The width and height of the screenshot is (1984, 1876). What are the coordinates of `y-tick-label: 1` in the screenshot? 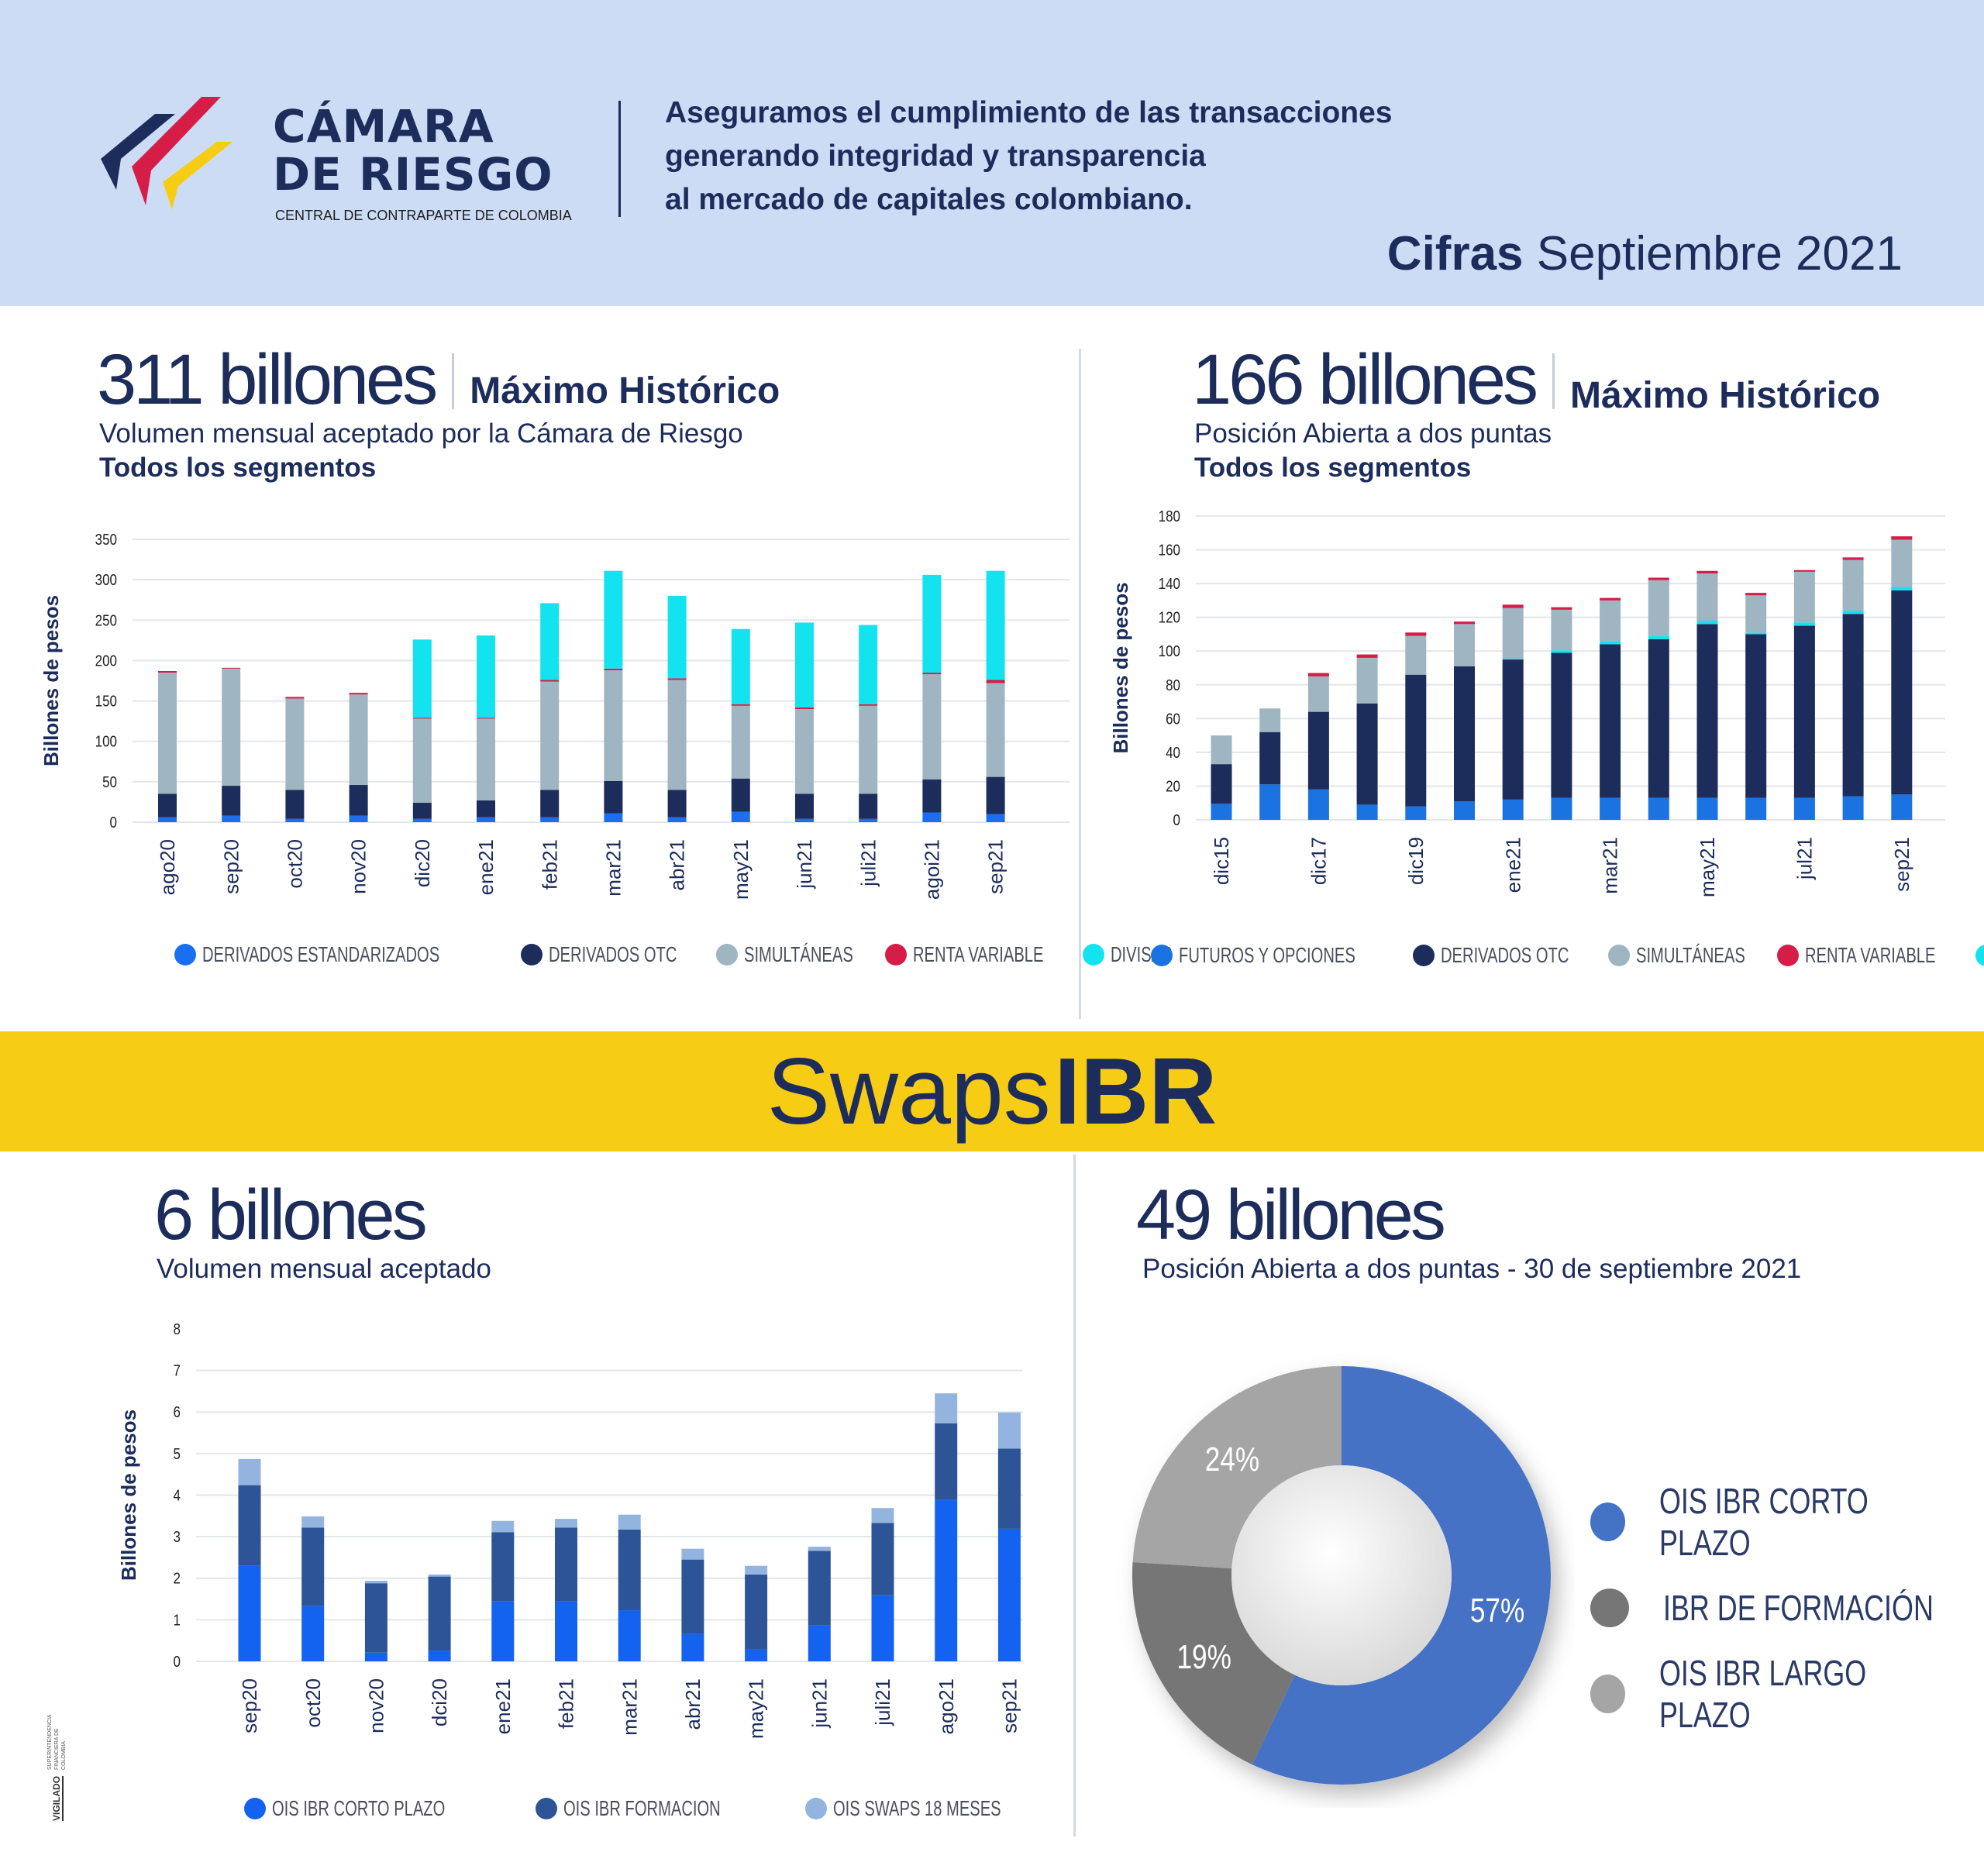 It's located at (177, 1620).